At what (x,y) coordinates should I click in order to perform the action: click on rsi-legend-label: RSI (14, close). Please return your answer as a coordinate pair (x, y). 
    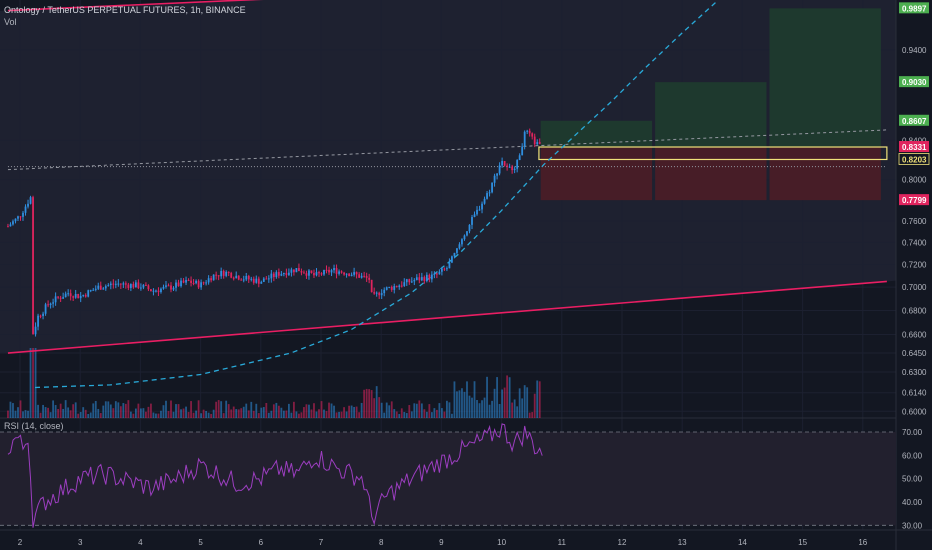
    Looking at the image, I should click on (34, 426).